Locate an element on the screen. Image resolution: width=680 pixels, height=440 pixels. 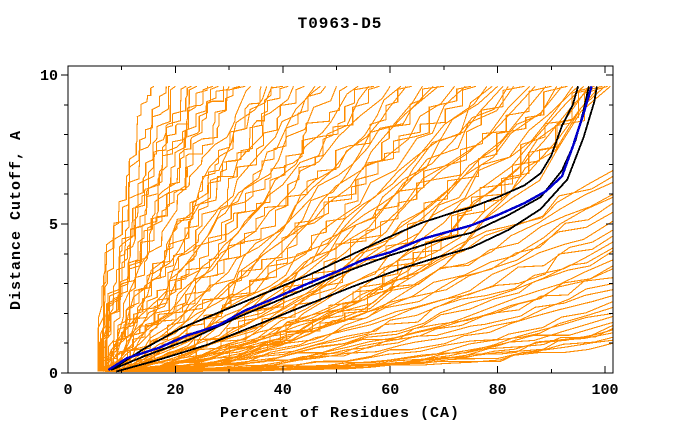
x-tick-label: 60 is located at coordinates (390, 390).